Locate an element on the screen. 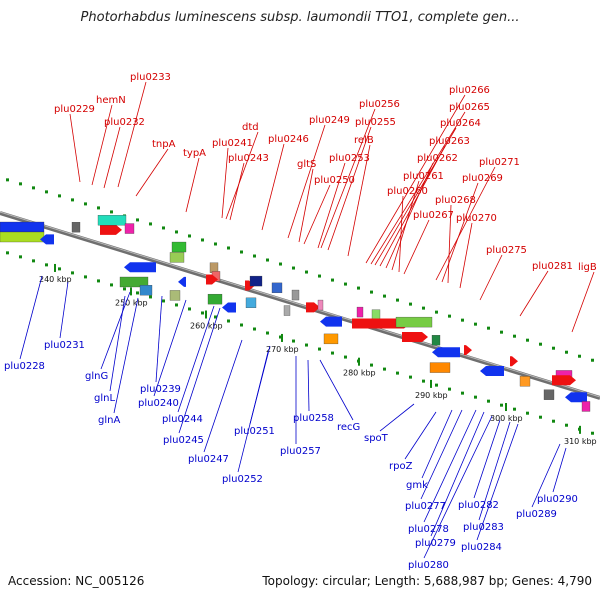 The height and width of the screenshot is (600, 600). reverse-gene-label: plu0239 is located at coordinates (160, 389).